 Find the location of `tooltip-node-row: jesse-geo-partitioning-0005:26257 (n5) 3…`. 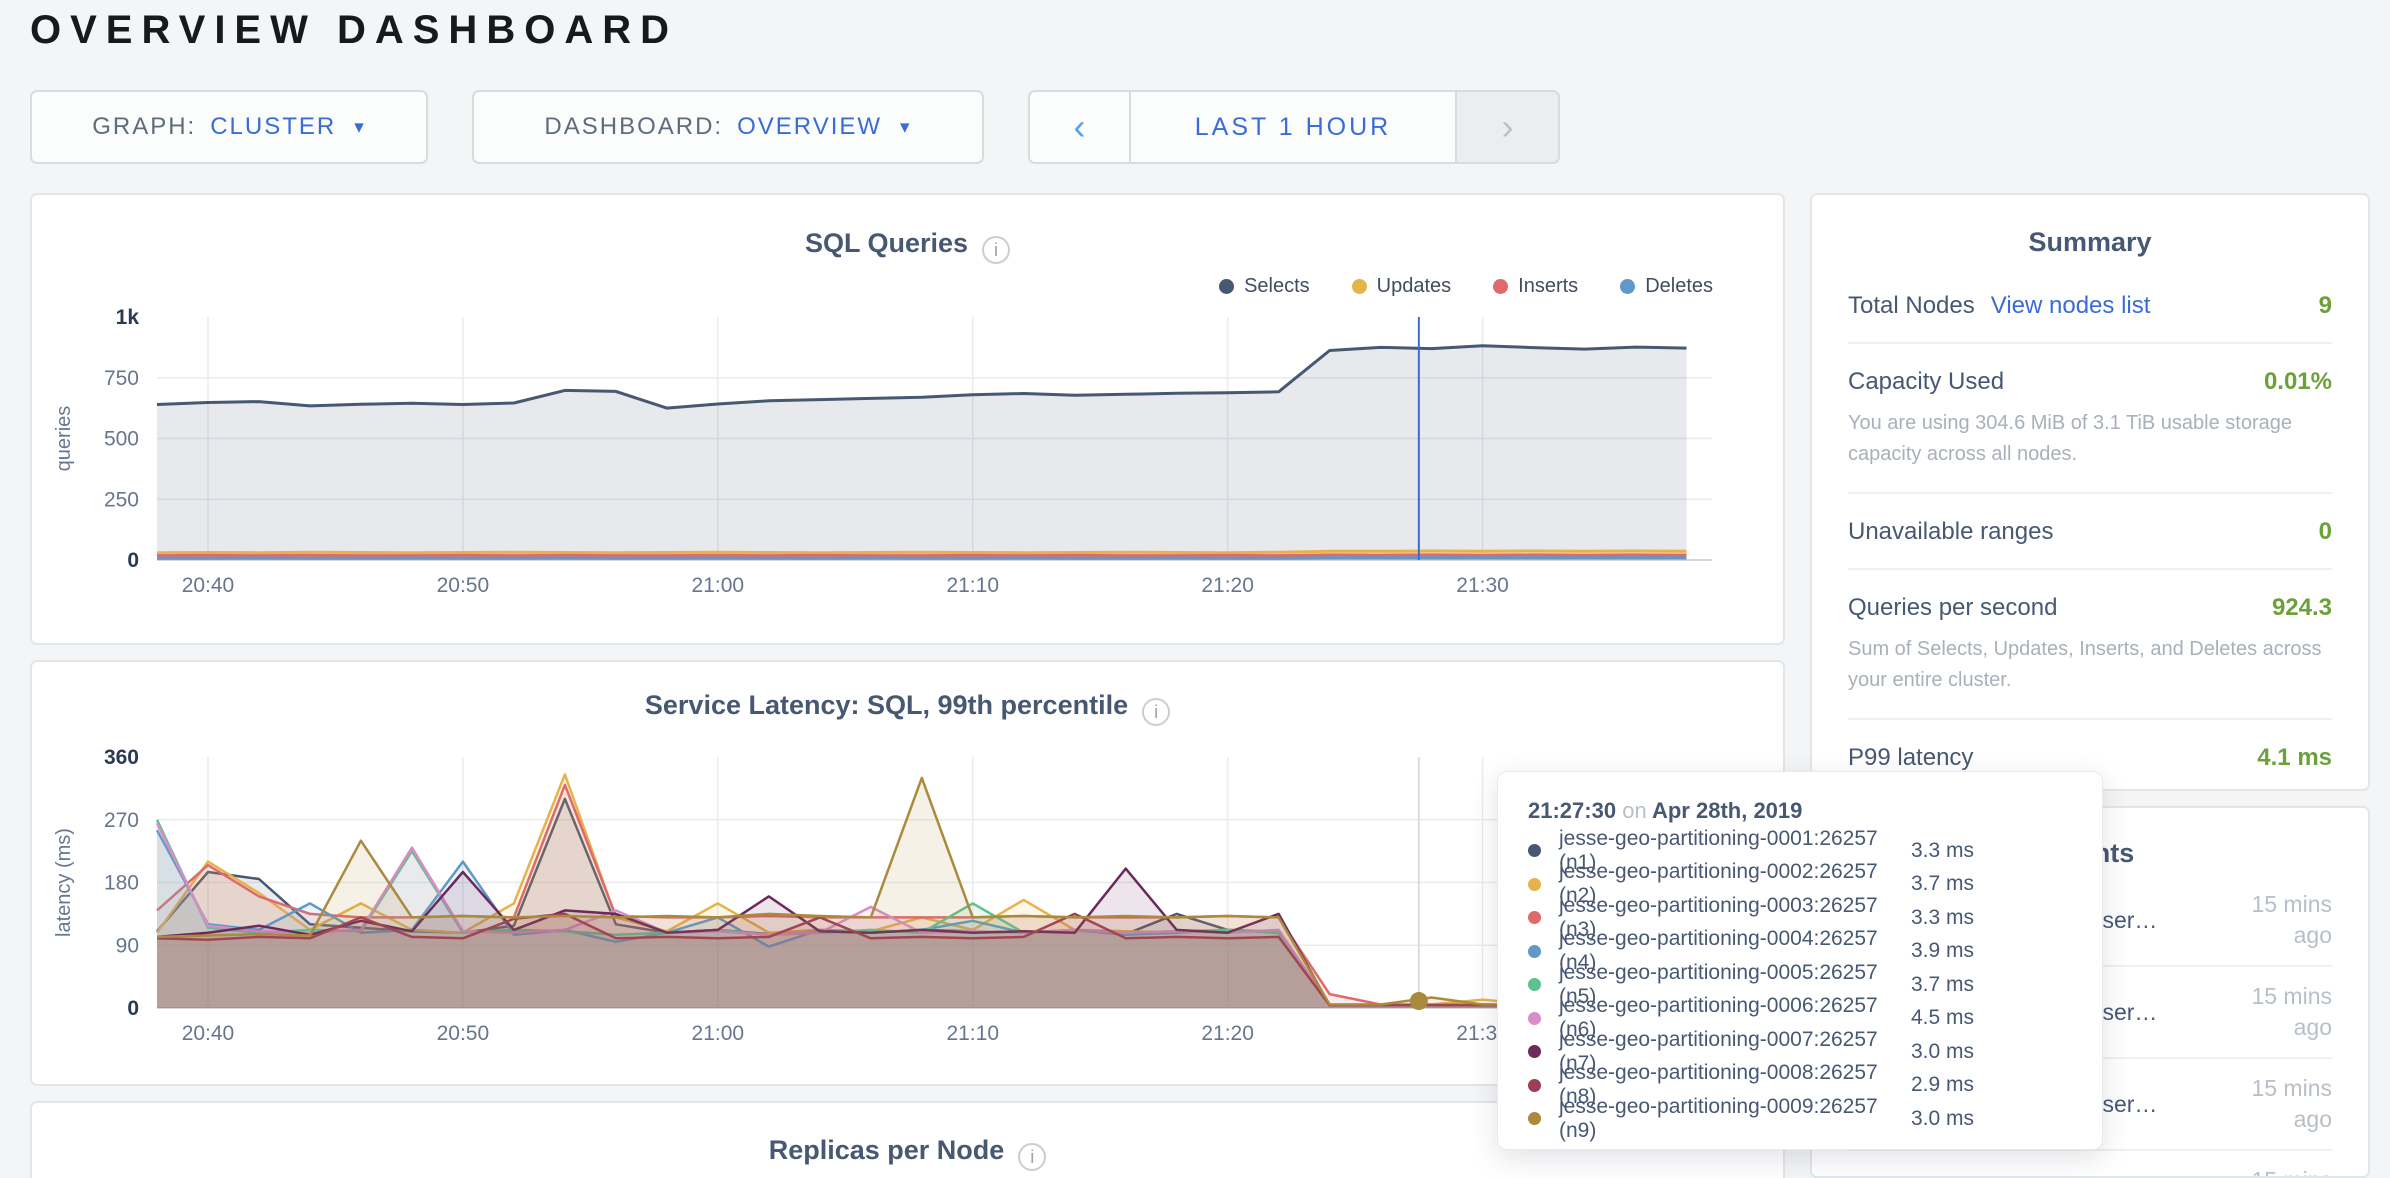

tooltip-node-row: jesse-geo-partitioning-0005:26257 (n5) 3… is located at coordinates (1800, 984).